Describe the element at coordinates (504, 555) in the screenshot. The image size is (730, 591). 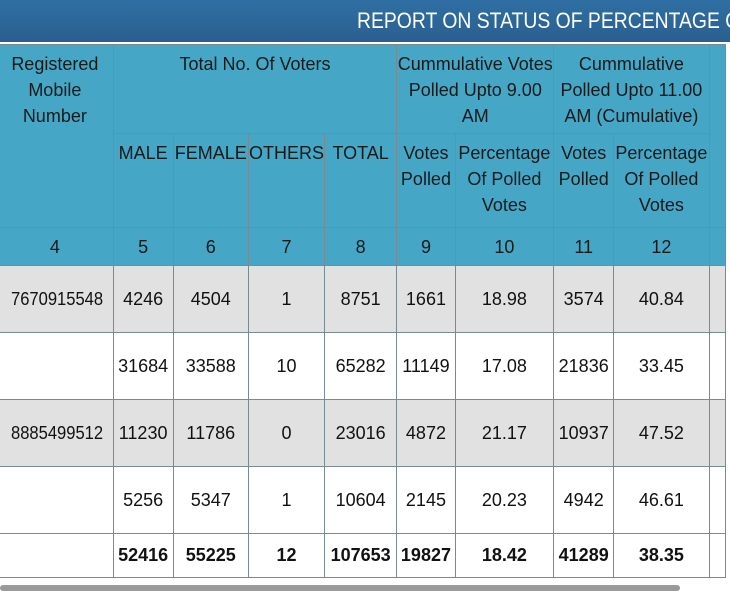
I see `total-pct-9: 18.42` at that location.